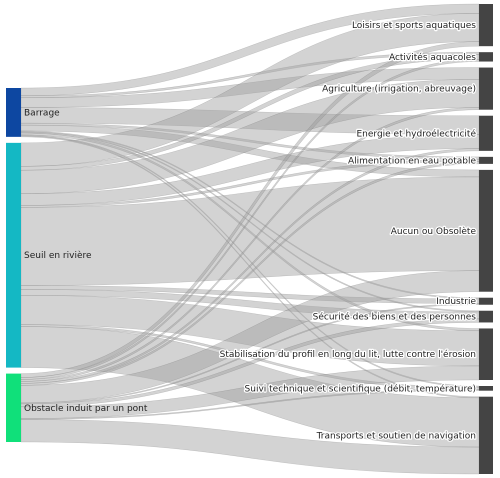  Describe the element at coordinates (486, 230) in the screenshot. I see `target-node-aucun-ou-obsolete` at that location.